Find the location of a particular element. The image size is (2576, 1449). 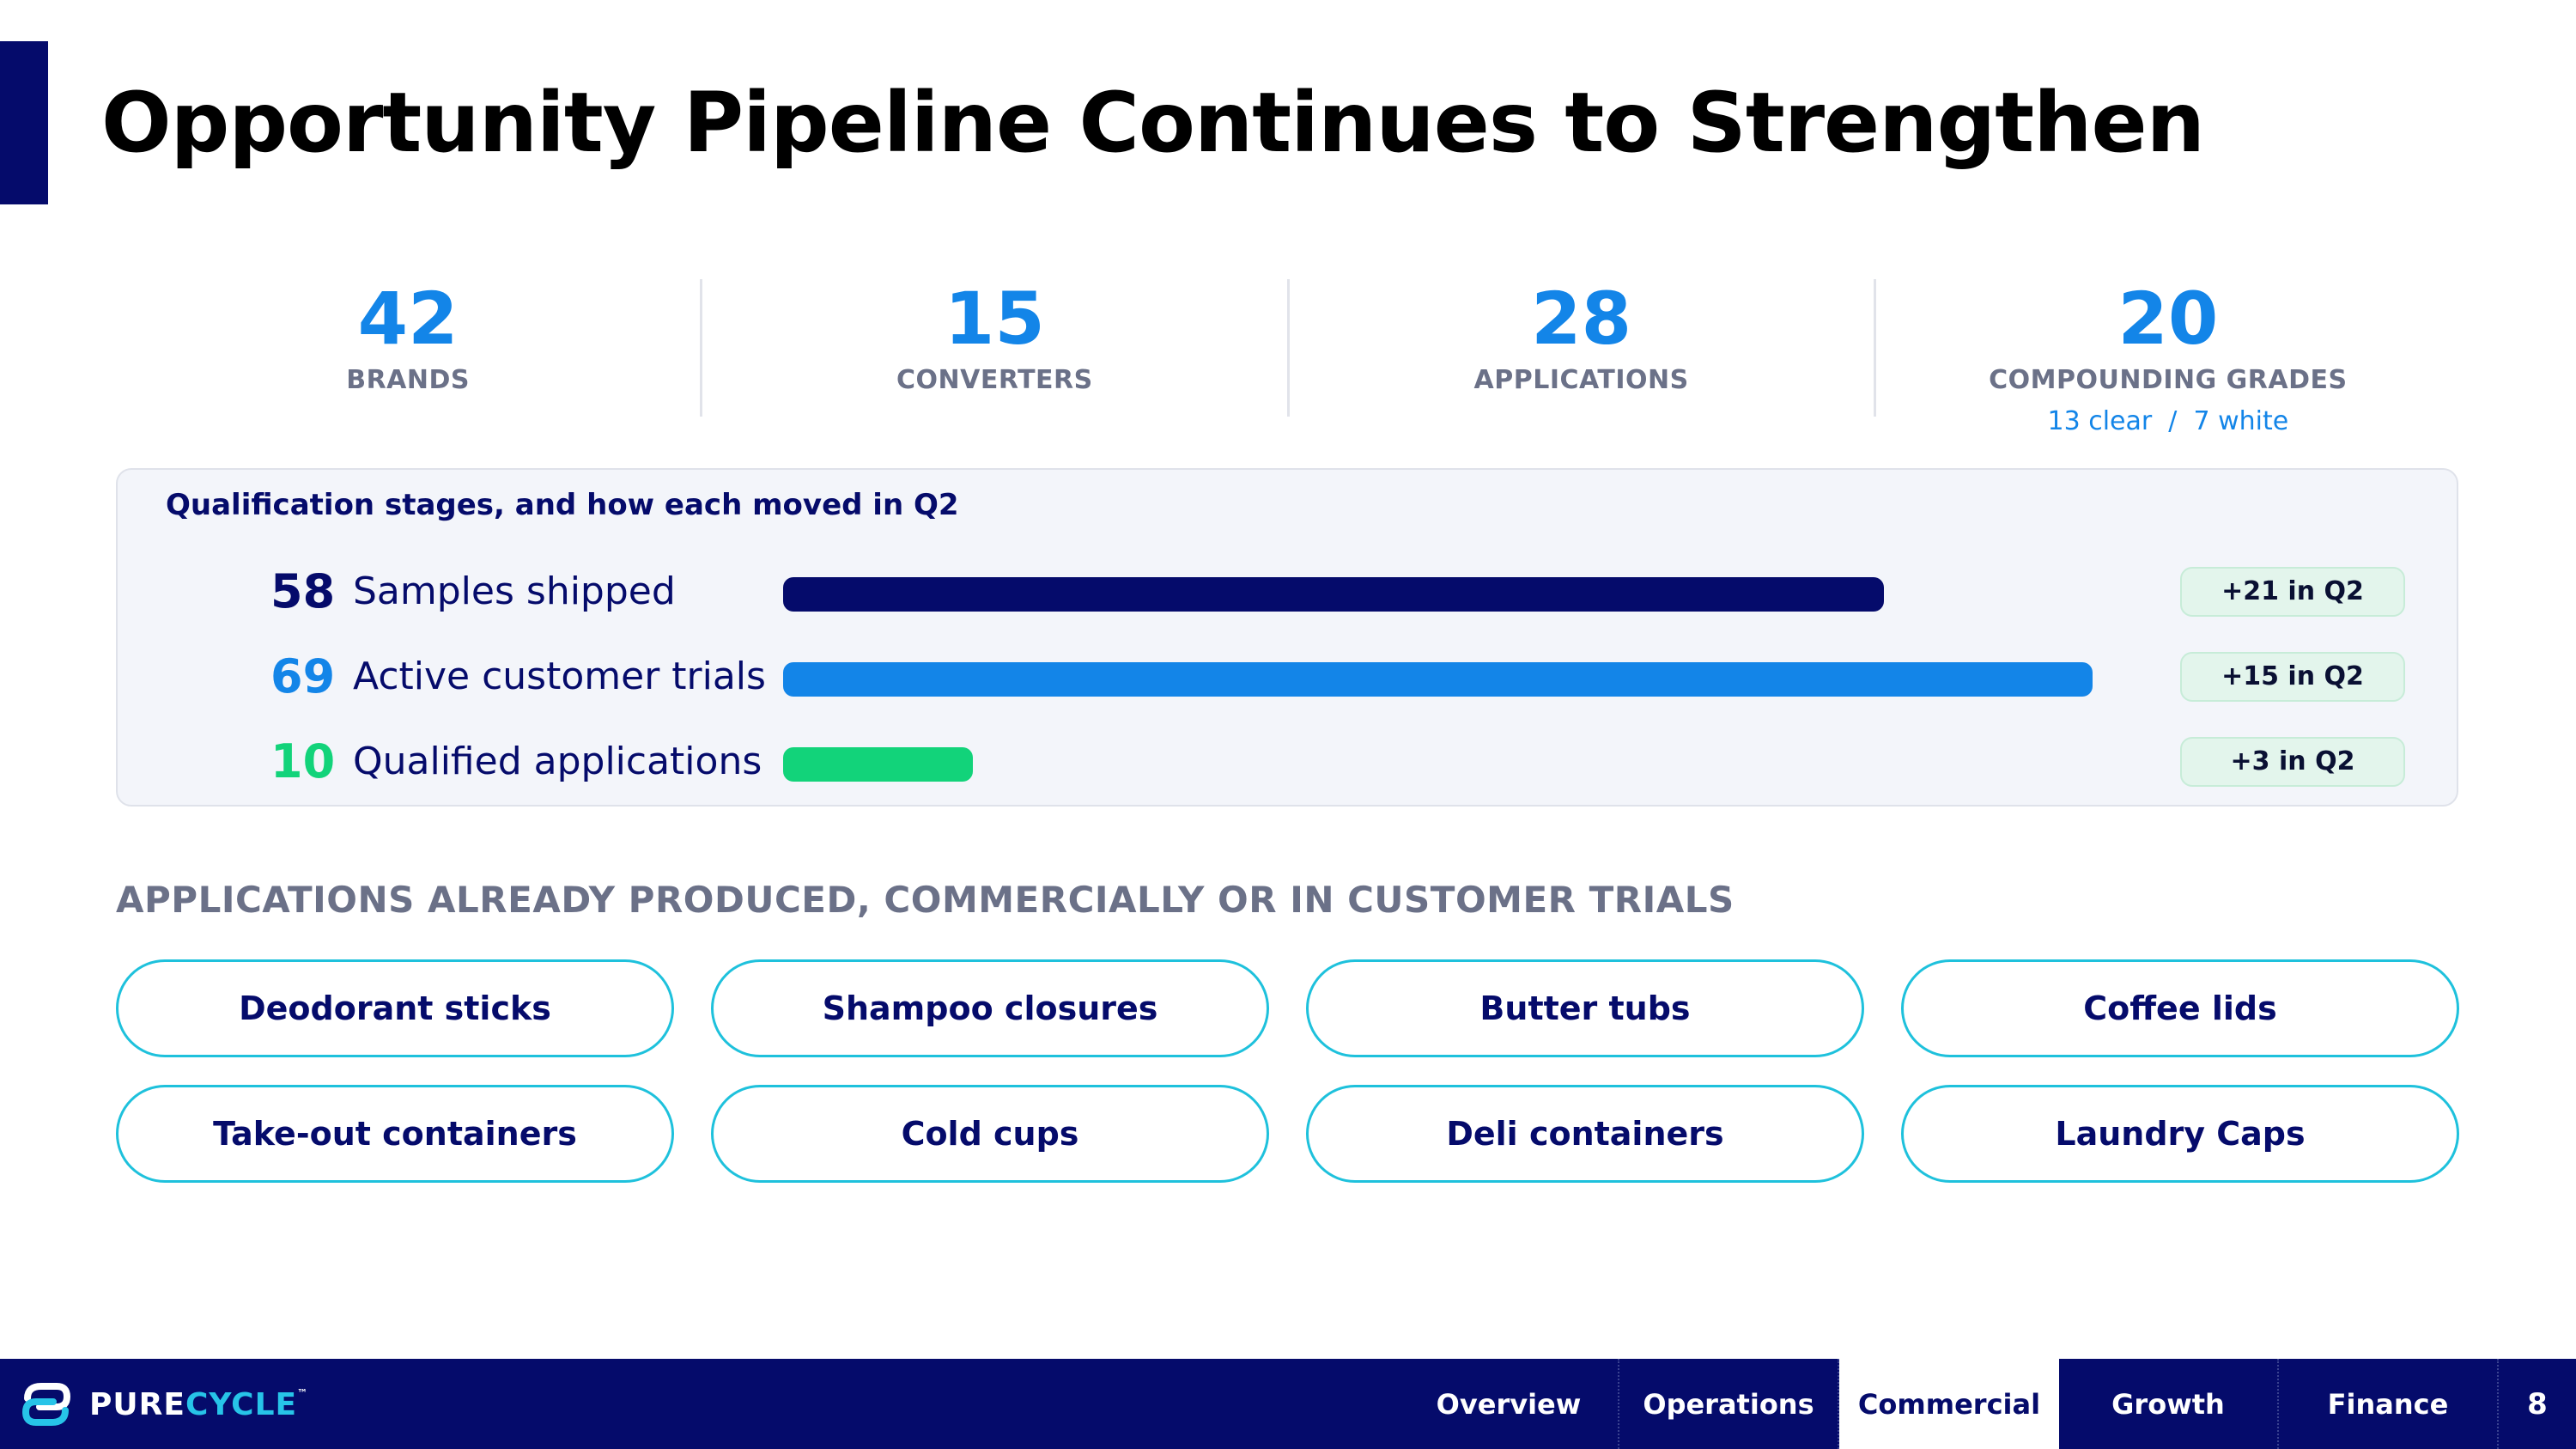

stage-label: Samples shipped is located at coordinates (514, 591).